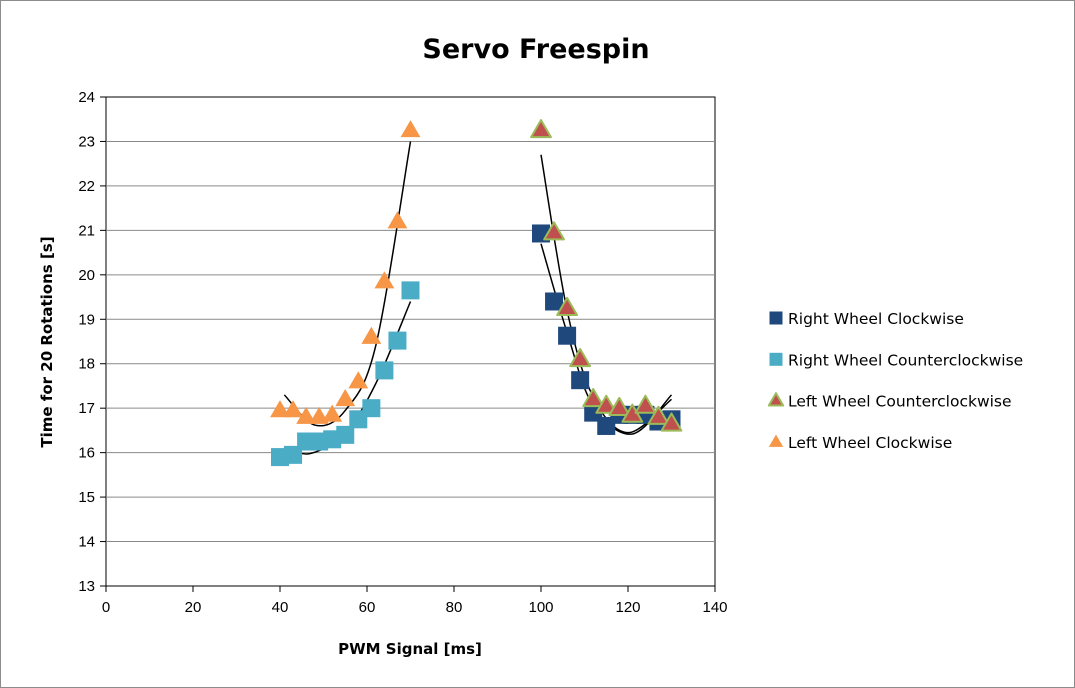 This screenshot has width=1075, height=688. What do you see at coordinates (870, 443) in the screenshot?
I see `legend-label: Left Wheel Clockwise` at bounding box center [870, 443].